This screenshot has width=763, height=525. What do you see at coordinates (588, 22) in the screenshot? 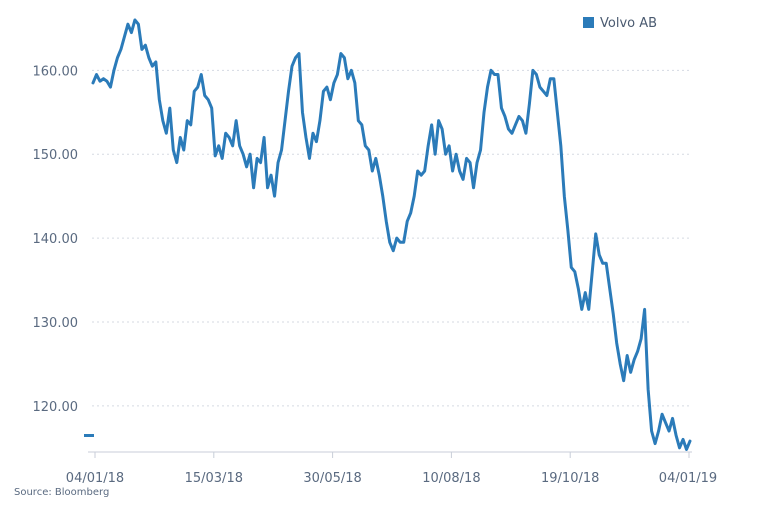
I see `legend-swatch` at bounding box center [588, 22].